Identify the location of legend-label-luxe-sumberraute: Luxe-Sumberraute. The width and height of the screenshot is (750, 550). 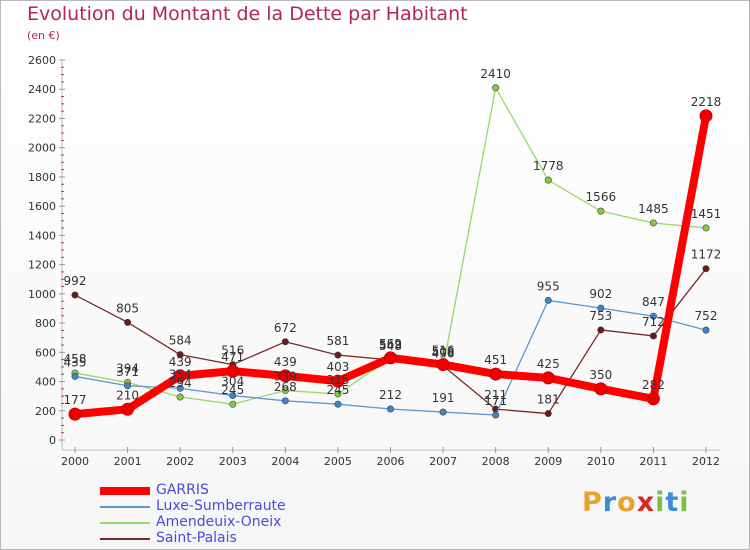
(221, 506).